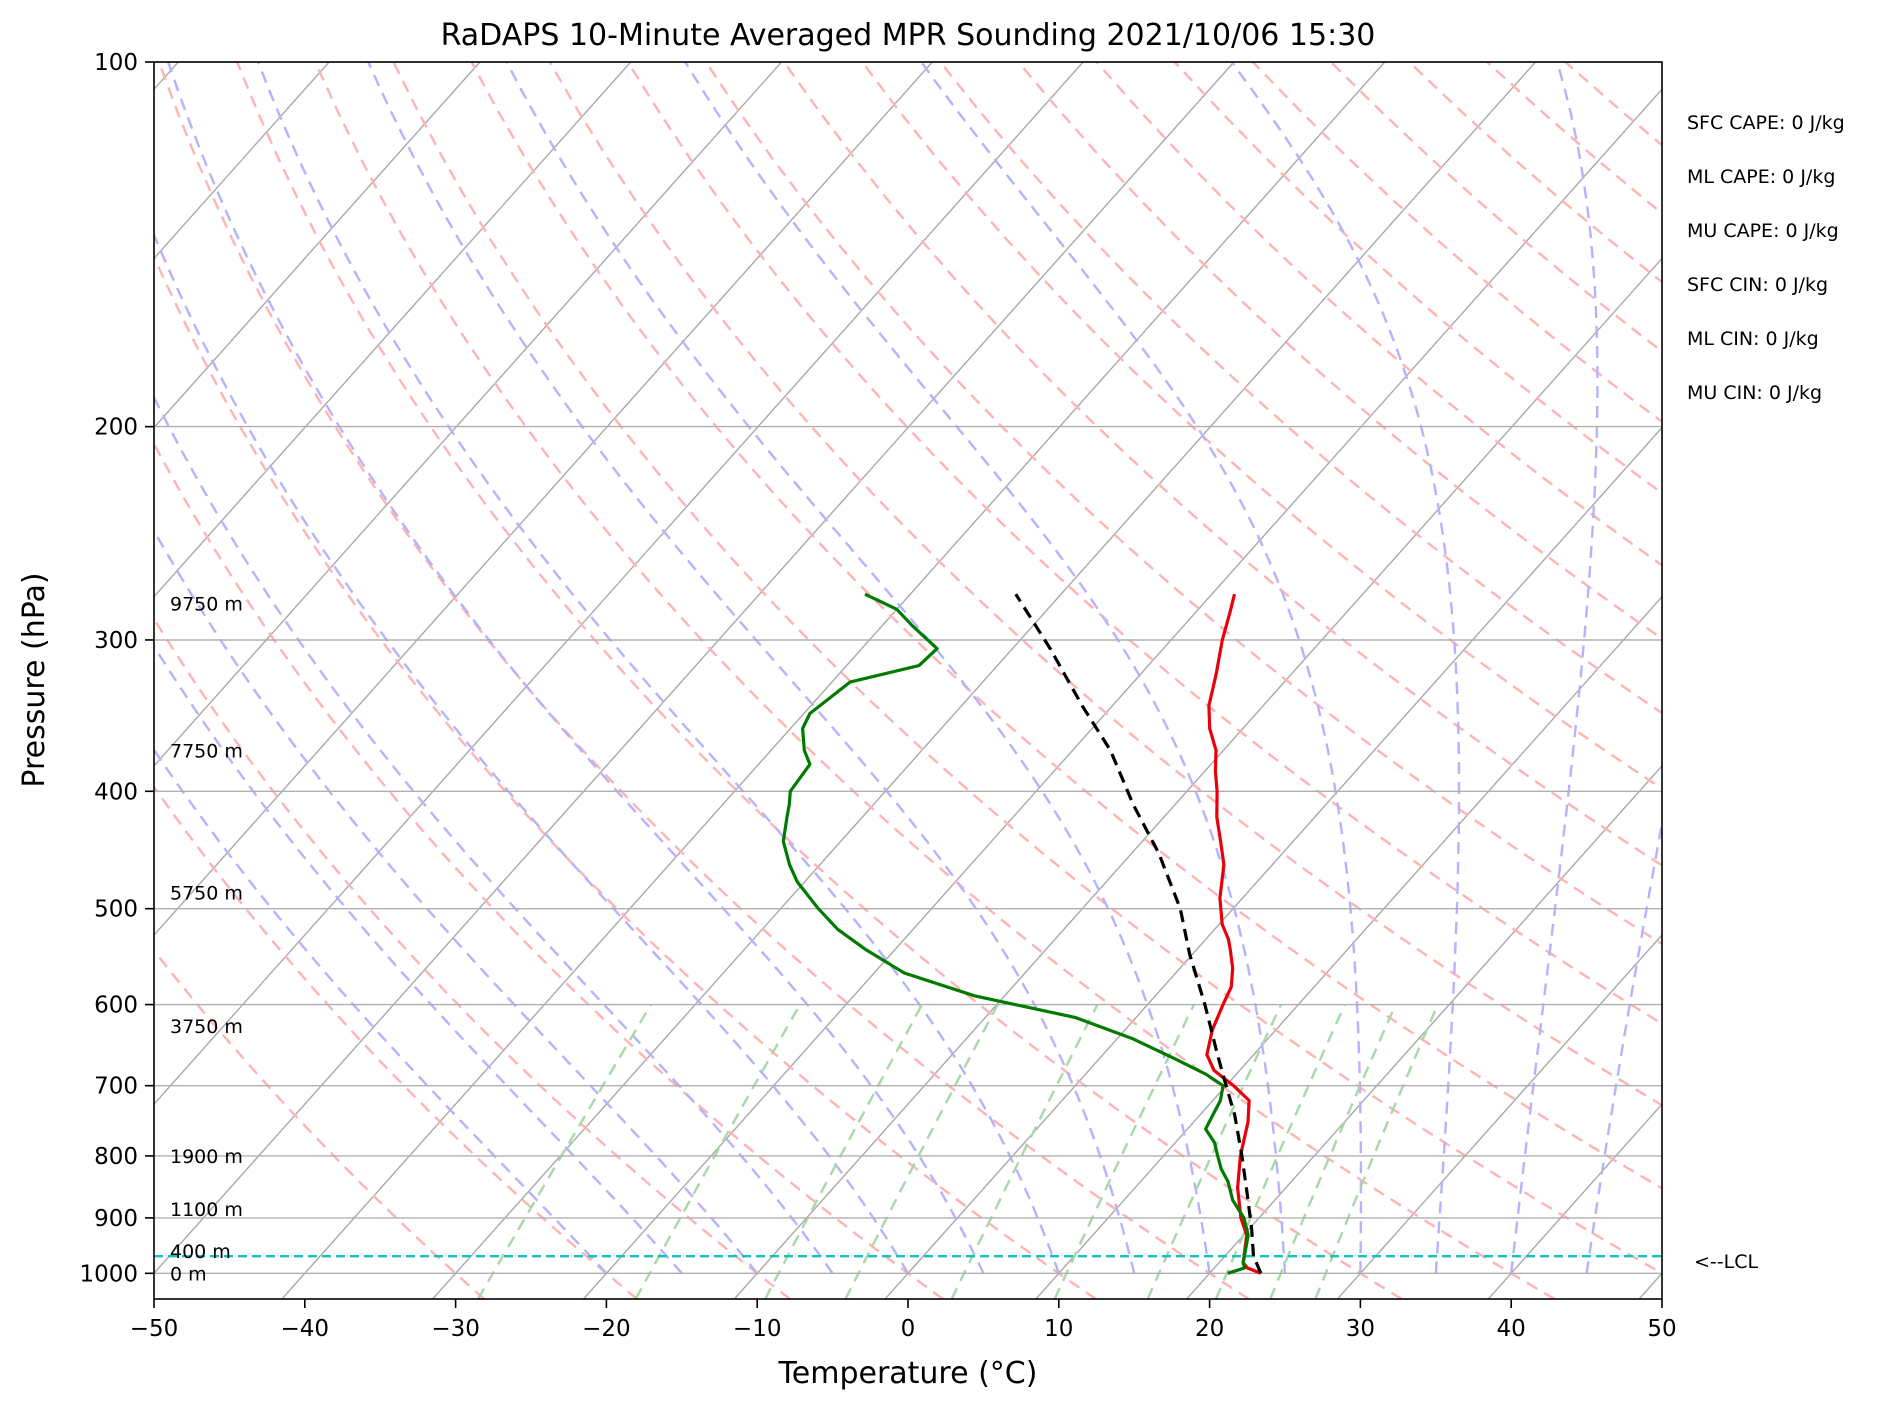 The image size is (1882, 1410). I want to click on y-axis-label: Pressure (hPa), so click(34, 679).